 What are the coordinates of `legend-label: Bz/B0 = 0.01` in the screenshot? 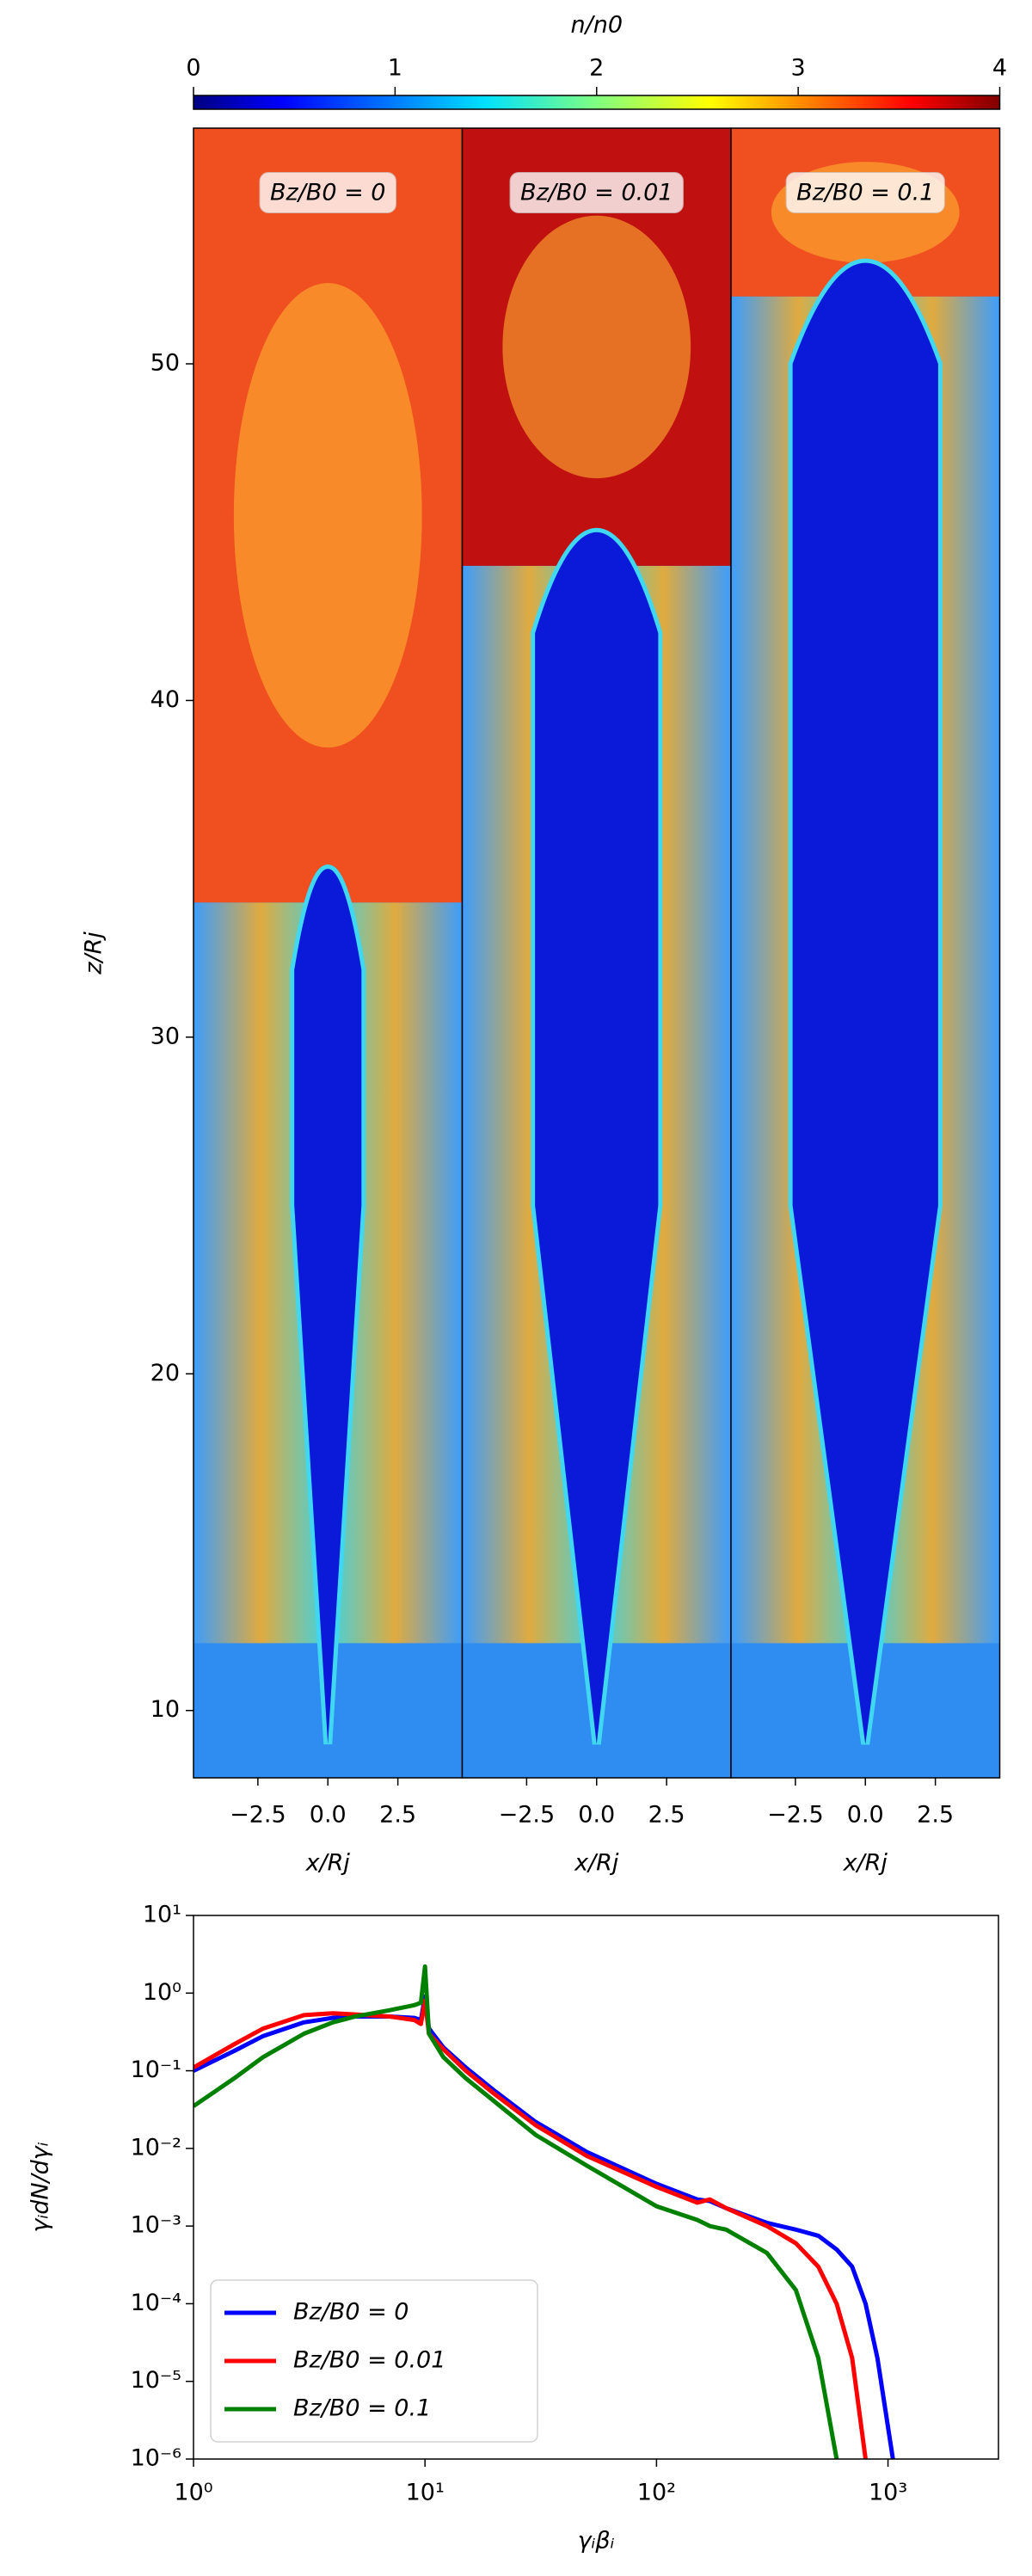 It's located at (369, 2360).